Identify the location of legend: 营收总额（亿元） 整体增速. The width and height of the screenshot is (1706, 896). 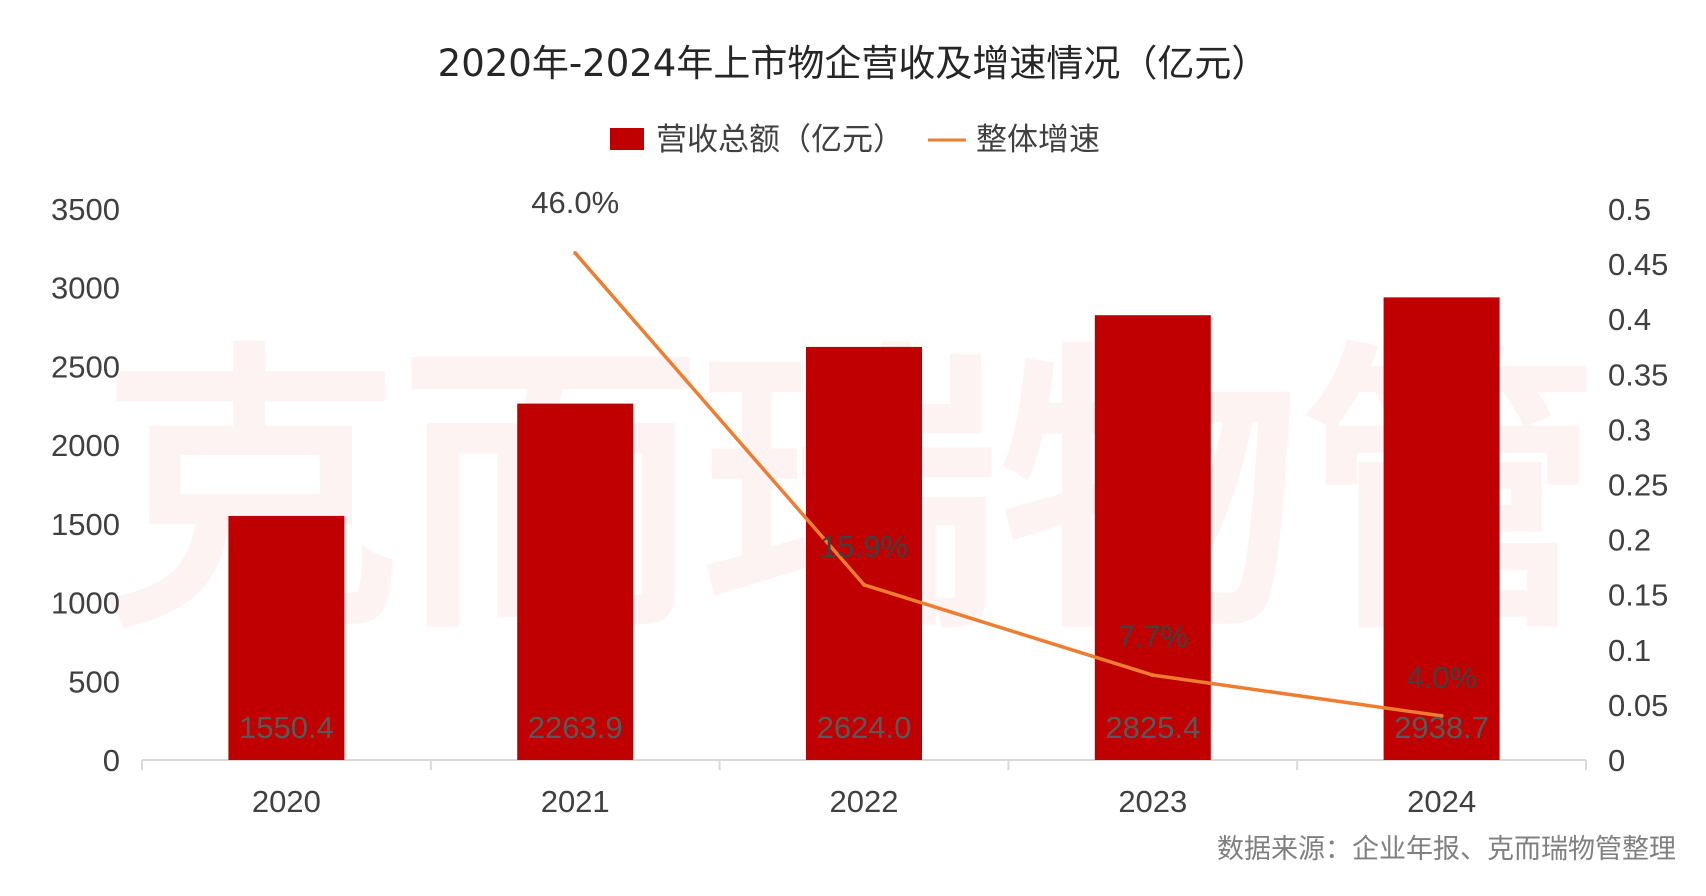
(855, 140).